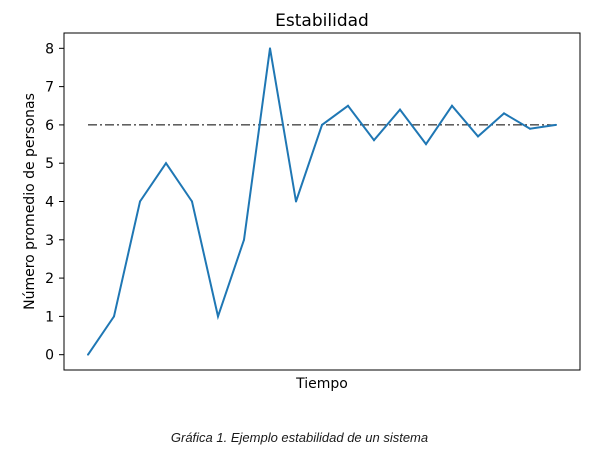 The height and width of the screenshot is (455, 599). I want to click on y-tick-label: 3, so click(49, 241).